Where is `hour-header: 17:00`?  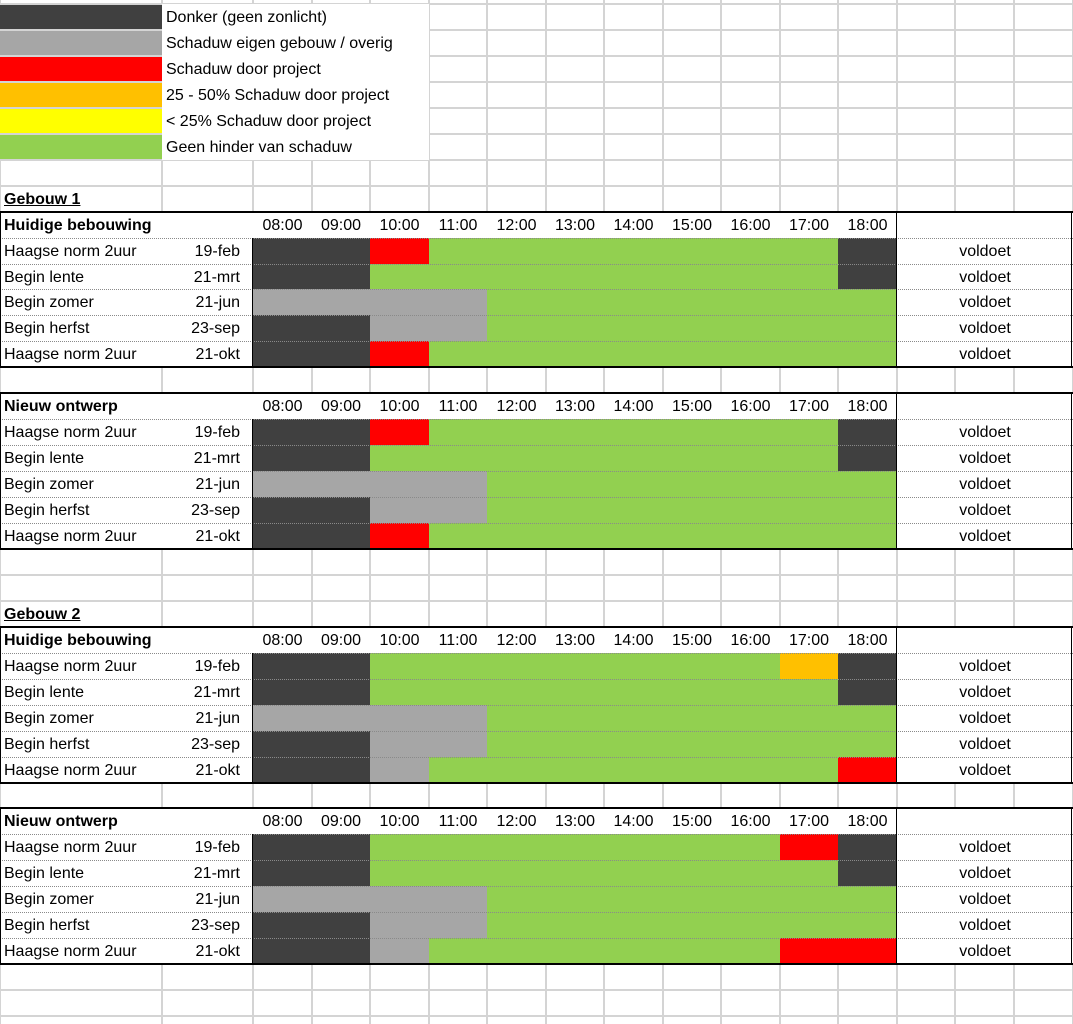
hour-header: 17:00 is located at coordinates (809, 225).